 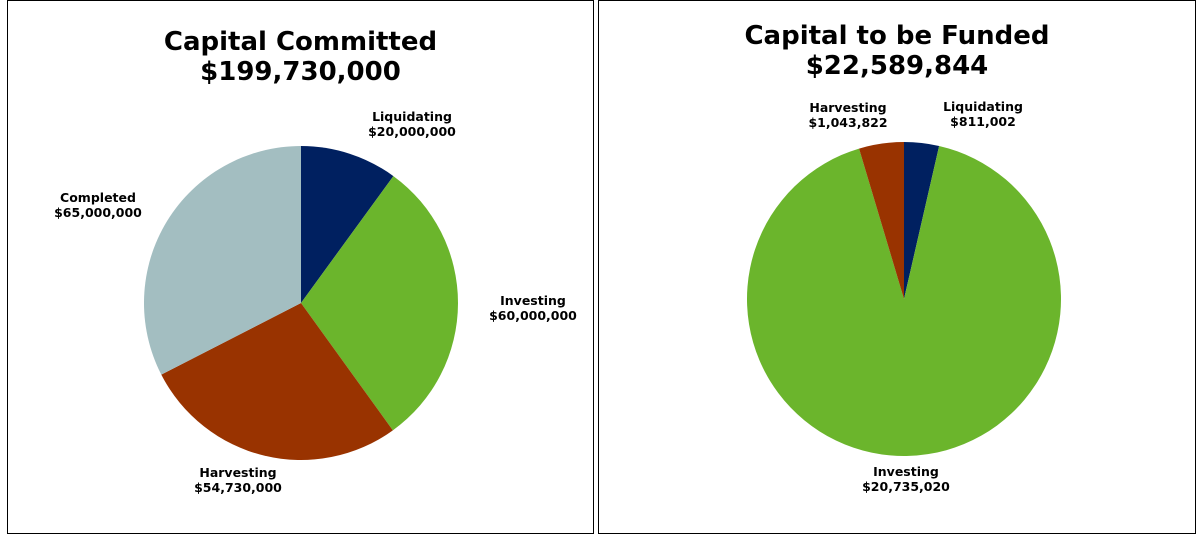 I want to click on data-label-completed: Completed $65,000,000, so click(x=98, y=205).